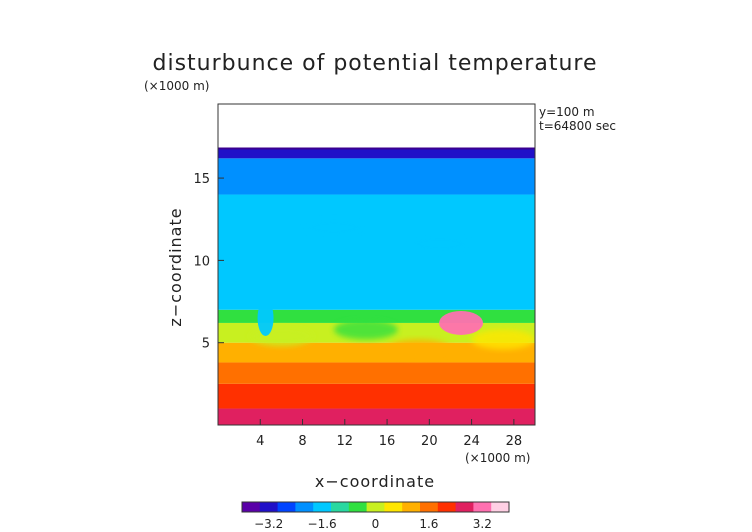 This screenshot has width=752, height=532. I want to click on annotations: y=100 mt=64800 sec, so click(577, 119).